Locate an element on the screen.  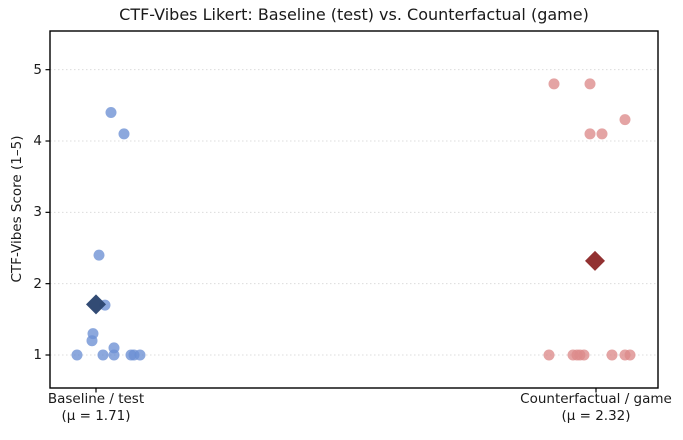
x-tick-label-counterfactual: Counterfactual / game (μ = 2.32) is located at coordinates (579, 408).